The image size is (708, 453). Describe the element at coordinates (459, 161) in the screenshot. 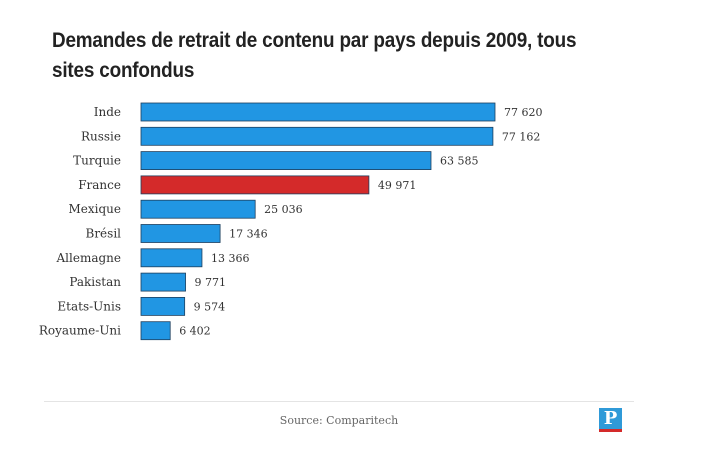

I see `value-label-turquie: 63 585` at that location.